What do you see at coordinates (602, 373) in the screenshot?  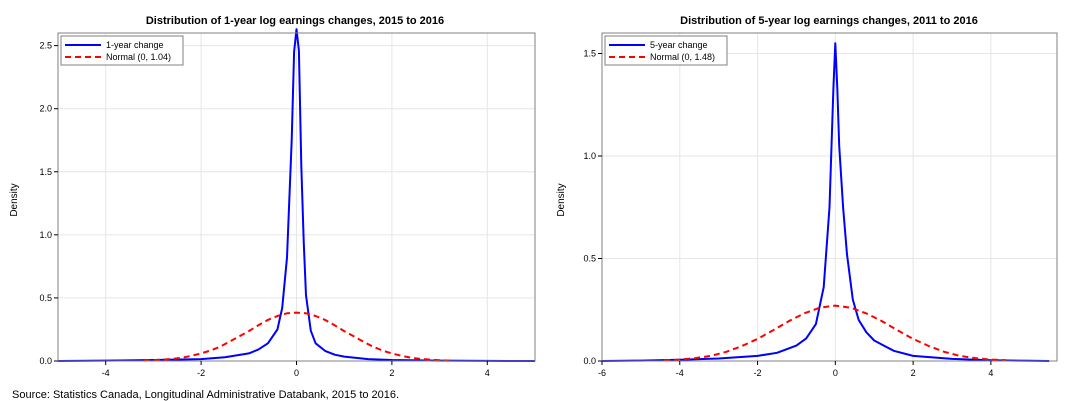 I see `x-tick-label: -6` at bounding box center [602, 373].